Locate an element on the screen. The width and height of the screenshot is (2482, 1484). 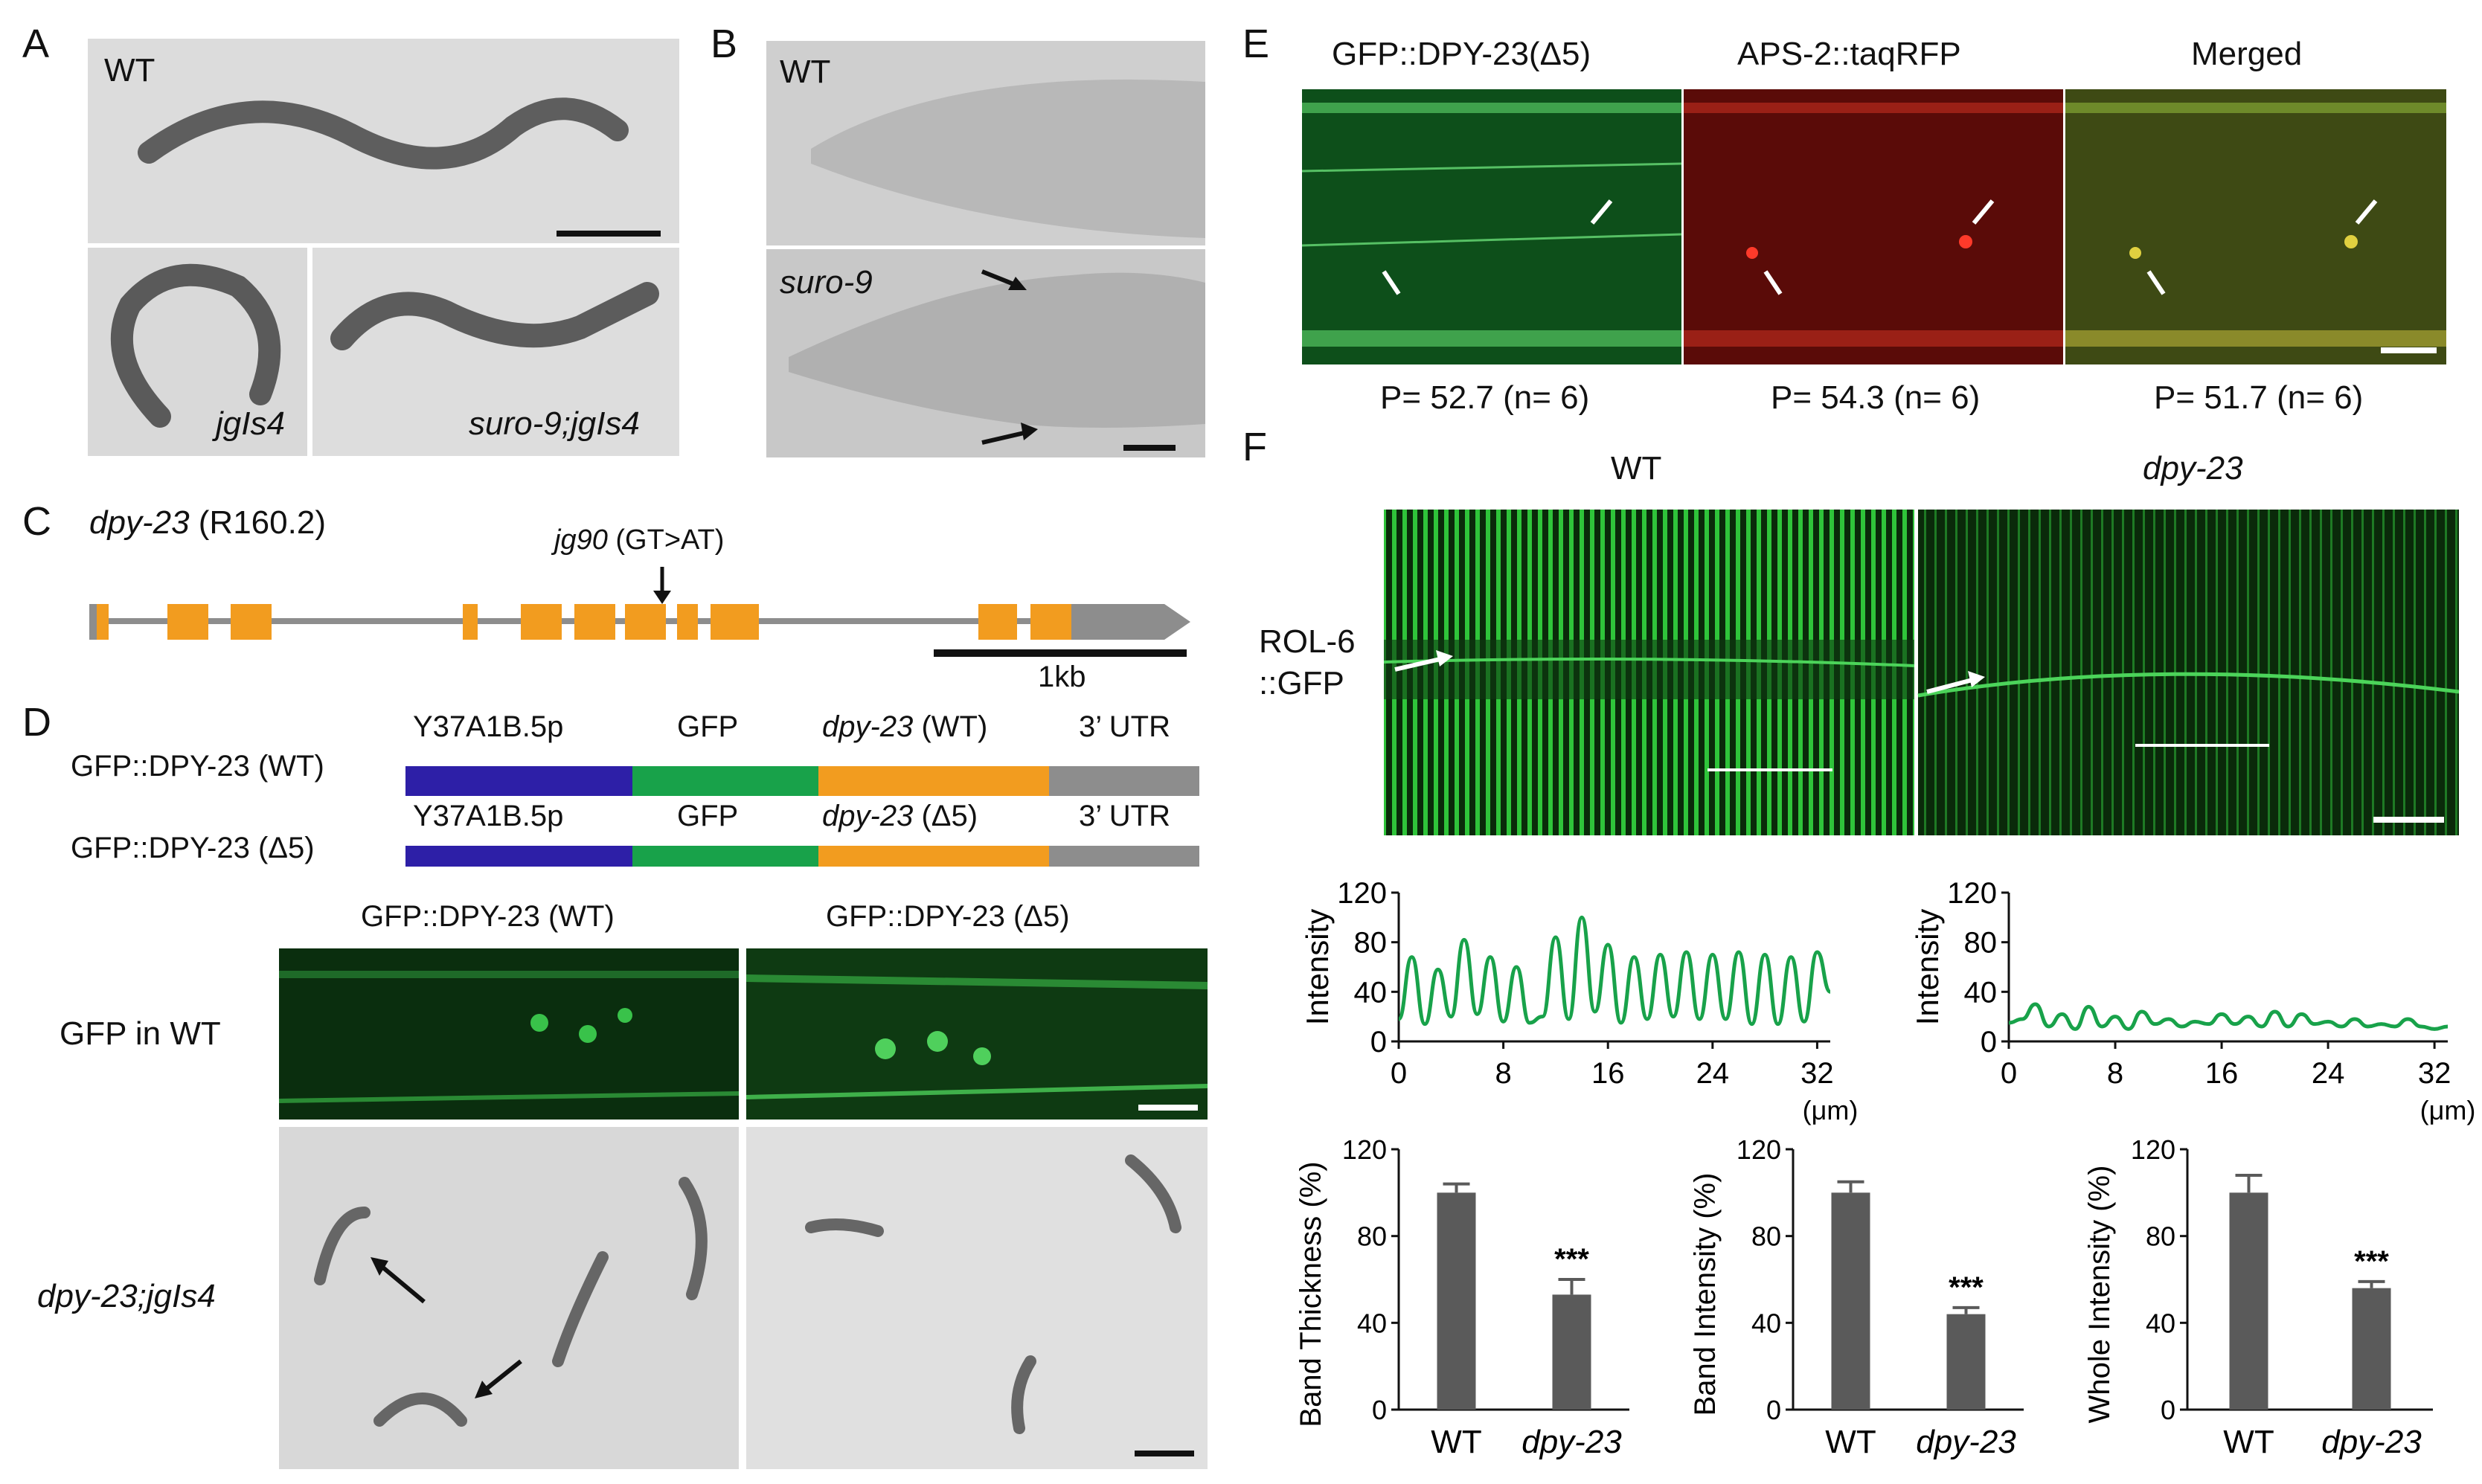
panel-d-dpy-wt-image is located at coordinates (509, 1298).